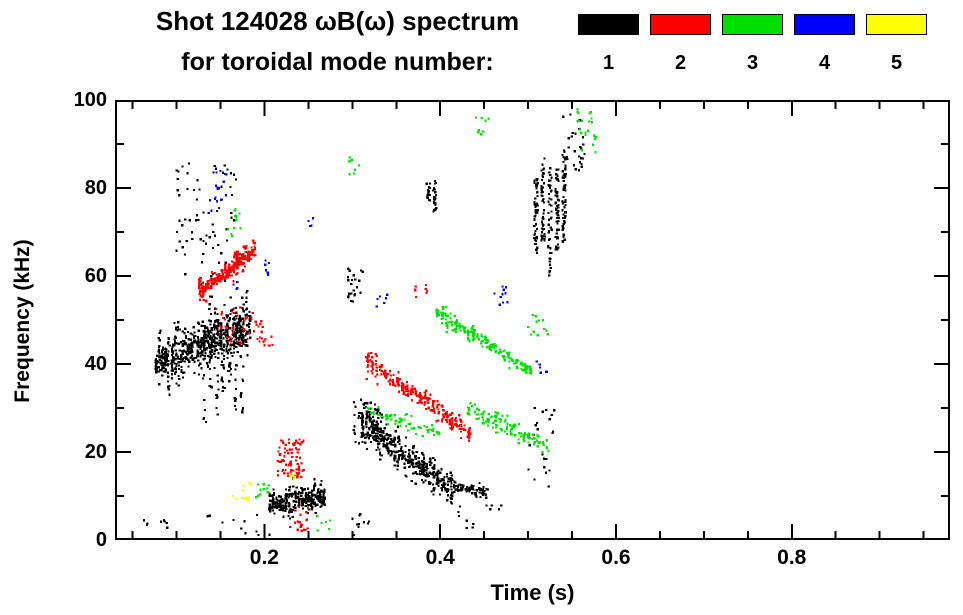 The image size is (963, 615). I want to click on legend-label-n5: 5, so click(896, 63).